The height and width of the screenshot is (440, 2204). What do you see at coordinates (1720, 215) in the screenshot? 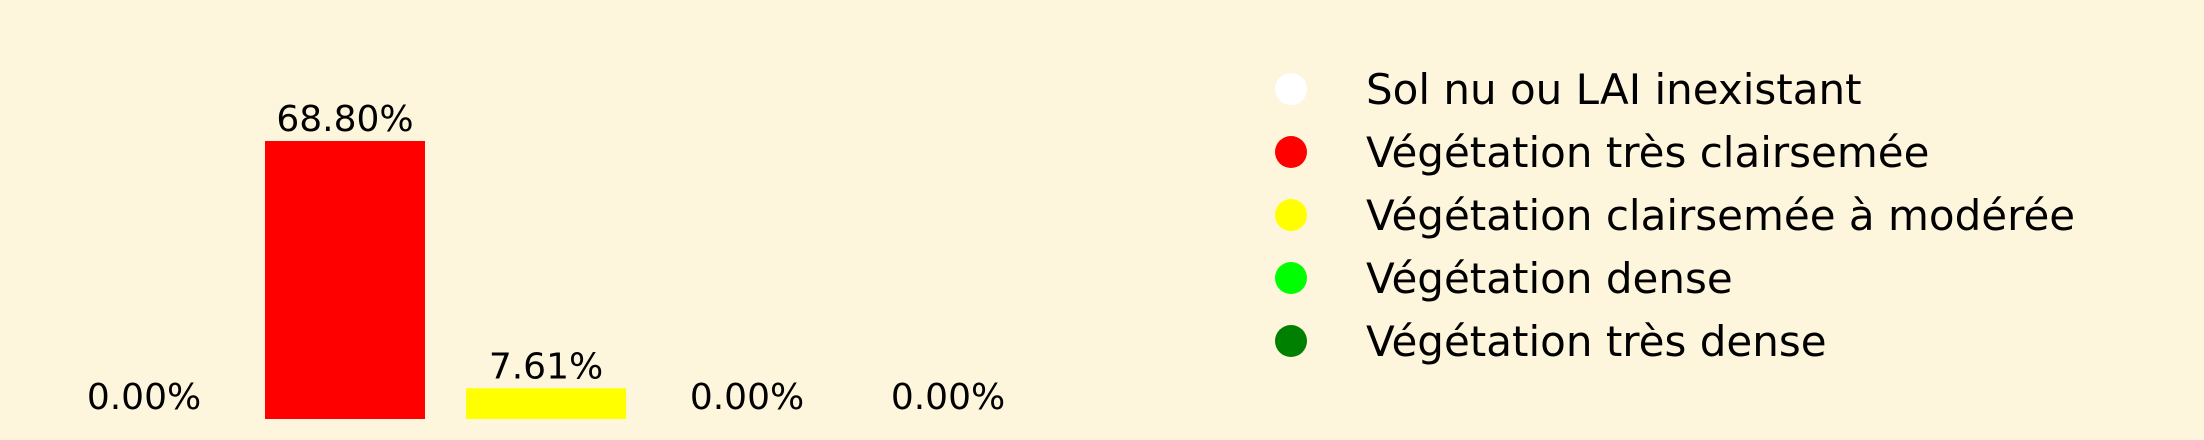
I see `legend-label-3: Végétation clairsemée à modérée` at bounding box center [1720, 215].